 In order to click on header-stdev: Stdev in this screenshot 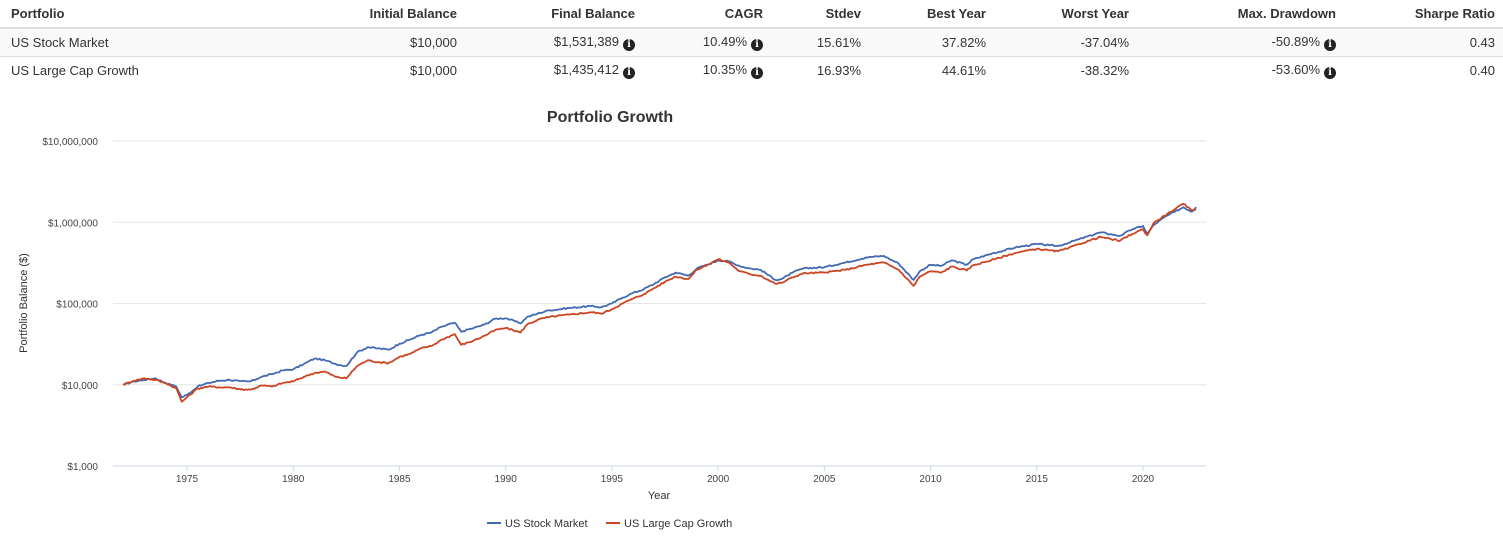, I will do `click(820, 14)`.